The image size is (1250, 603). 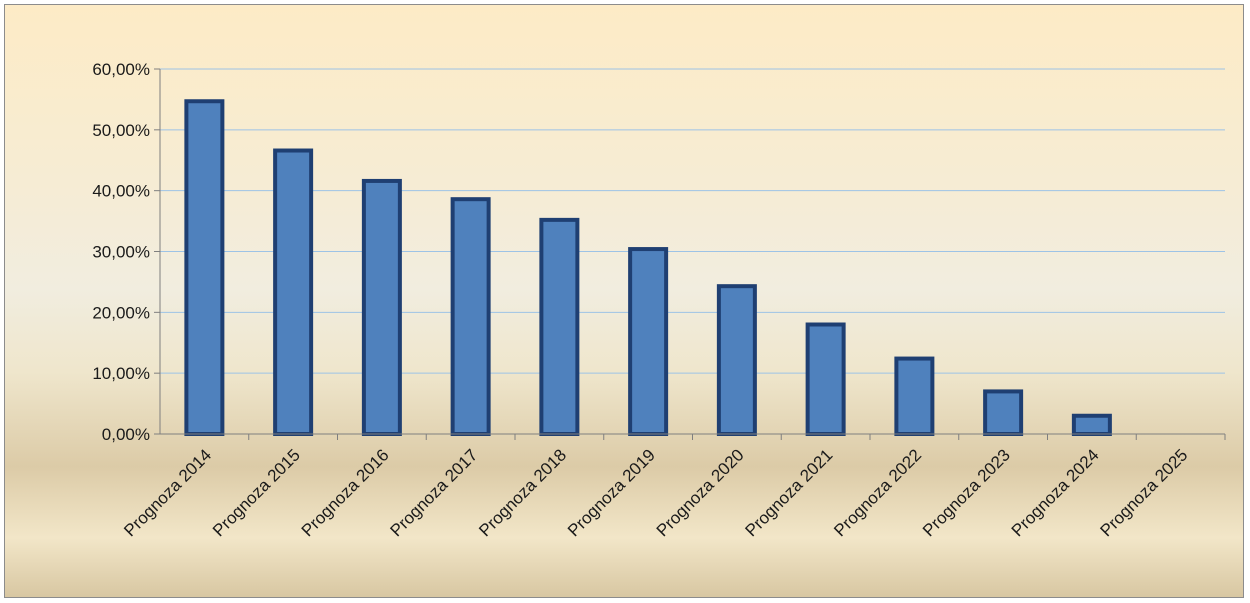 I want to click on y-tick-label: 50,00%, so click(x=121, y=130).